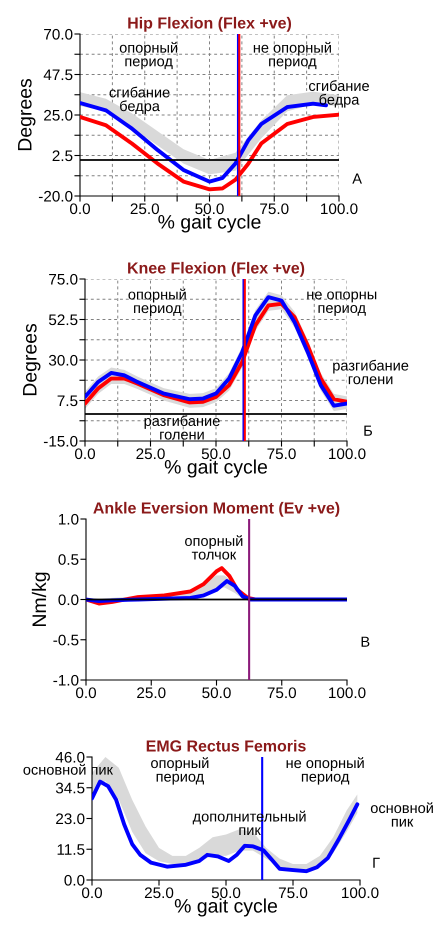 The width and height of the screenshot is (443, 933). I want to click on y-tick-label: 0.5, so click(68, 559).